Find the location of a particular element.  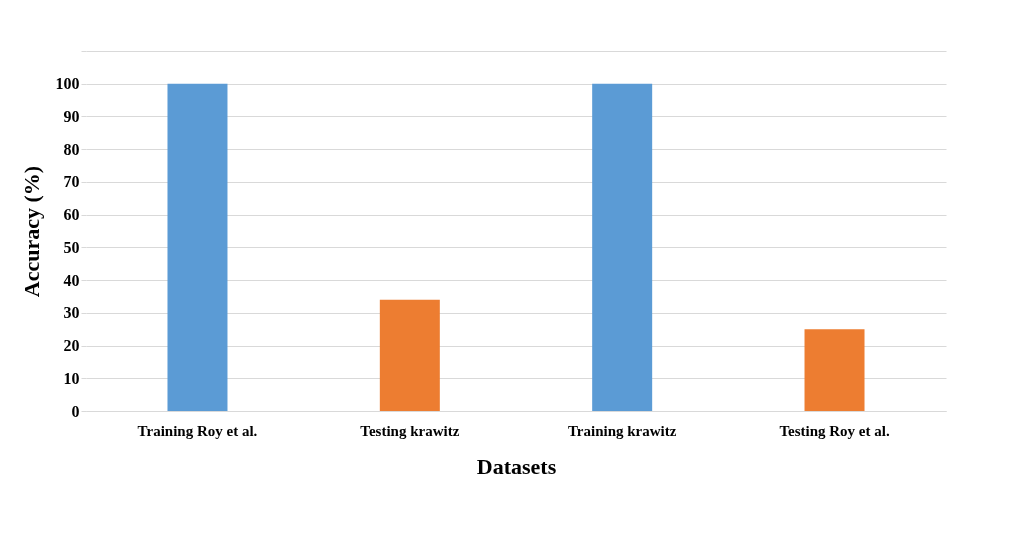

y-tick-label: 10 is located at coordinates (71, 378).